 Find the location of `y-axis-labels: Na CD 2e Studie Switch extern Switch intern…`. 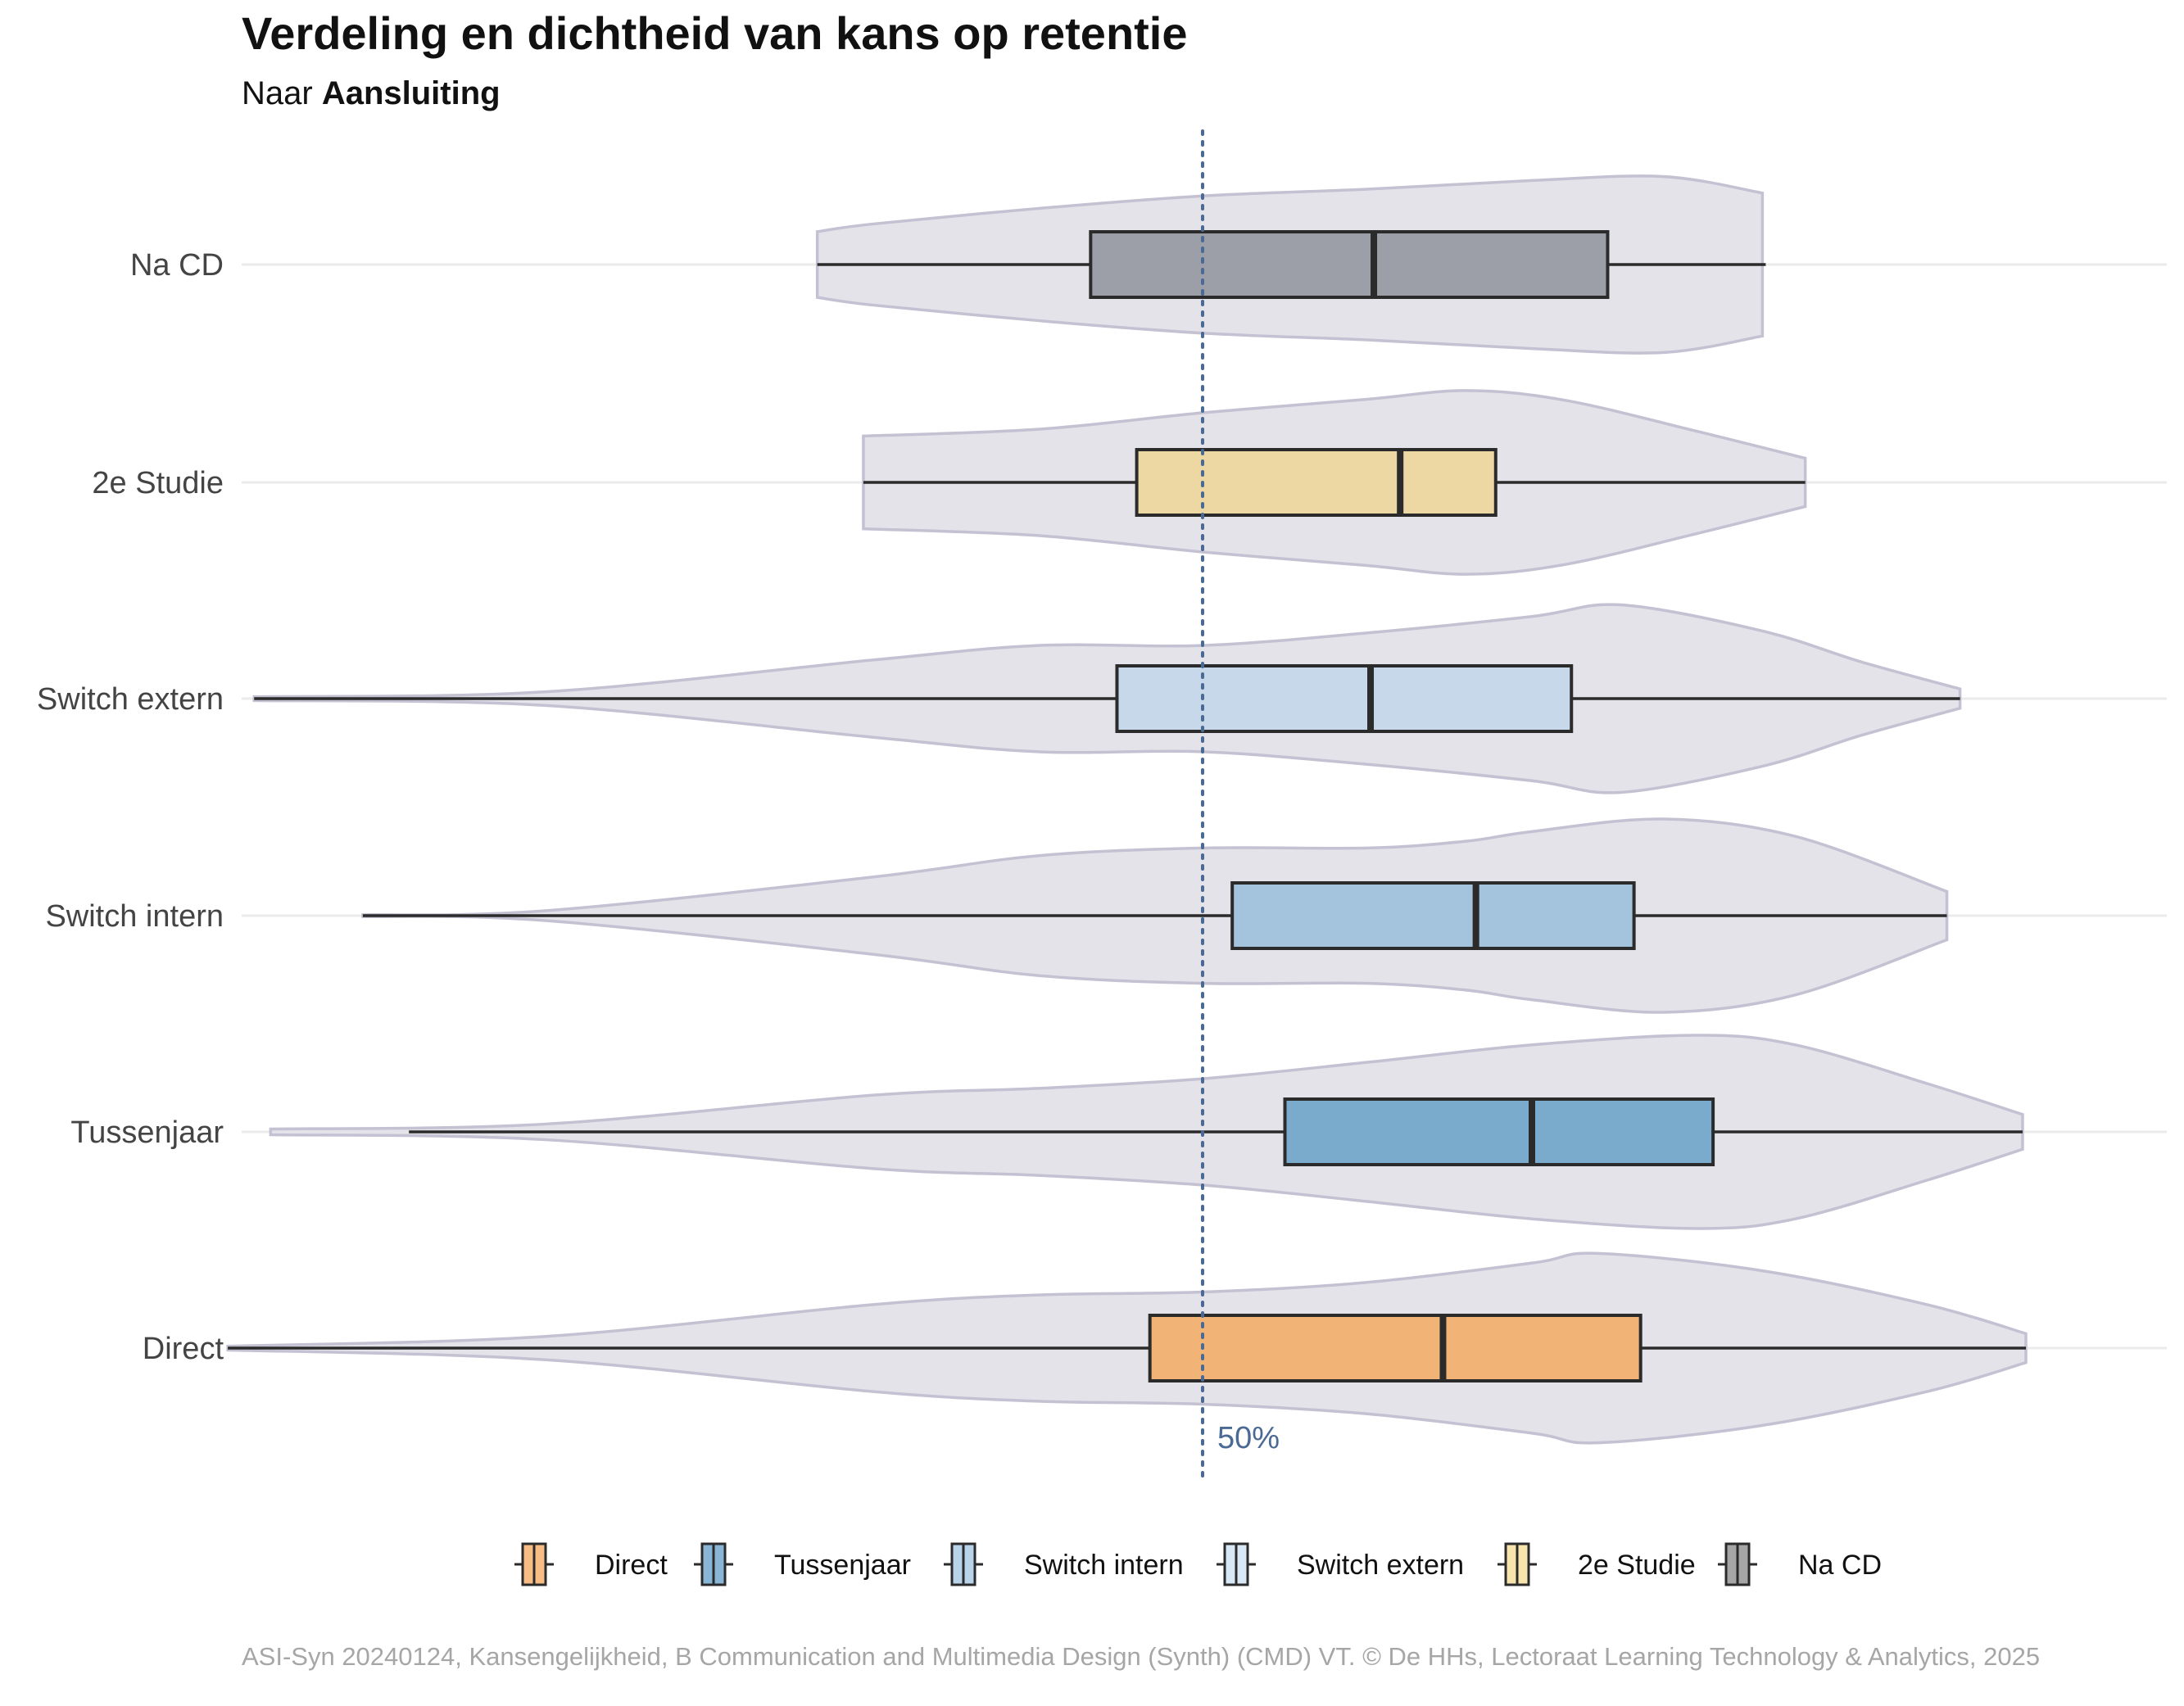

y-axis-labels: Na CD 2e Studie Switch extern Switch intern… is located at coordinates (130, 807).